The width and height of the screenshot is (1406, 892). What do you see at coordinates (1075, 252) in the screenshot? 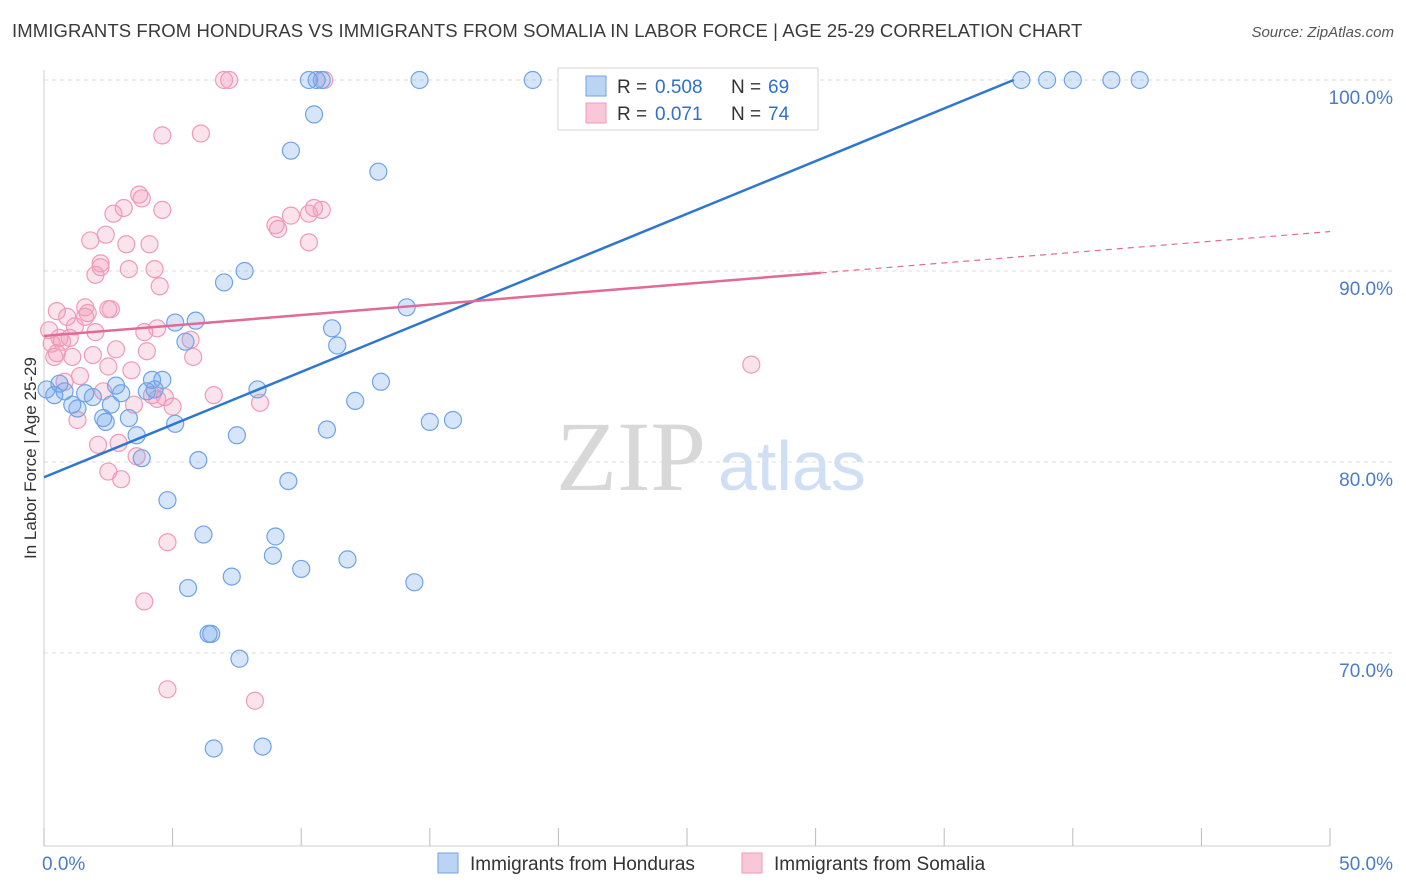
I see `somalia-trend-extension` at bounding box center [1075, 252].